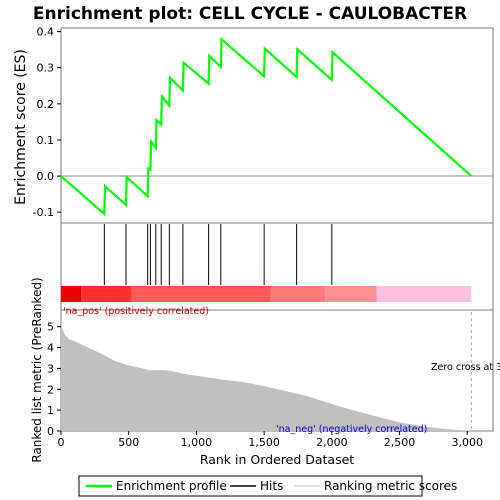  I want to click on ranking-color-bar, so click(266, 294).